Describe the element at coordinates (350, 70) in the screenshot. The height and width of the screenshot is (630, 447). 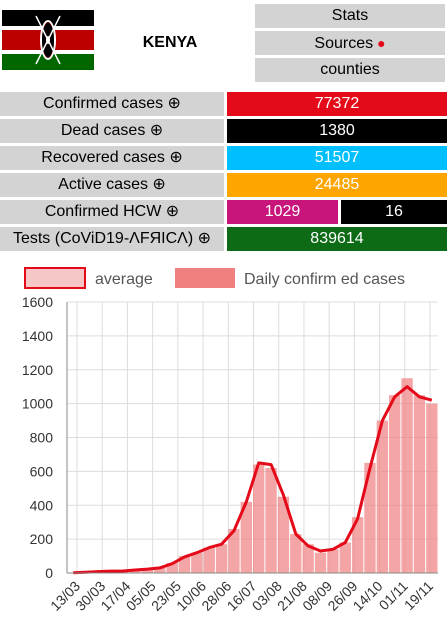
I see `counties-button: counties` at that location.